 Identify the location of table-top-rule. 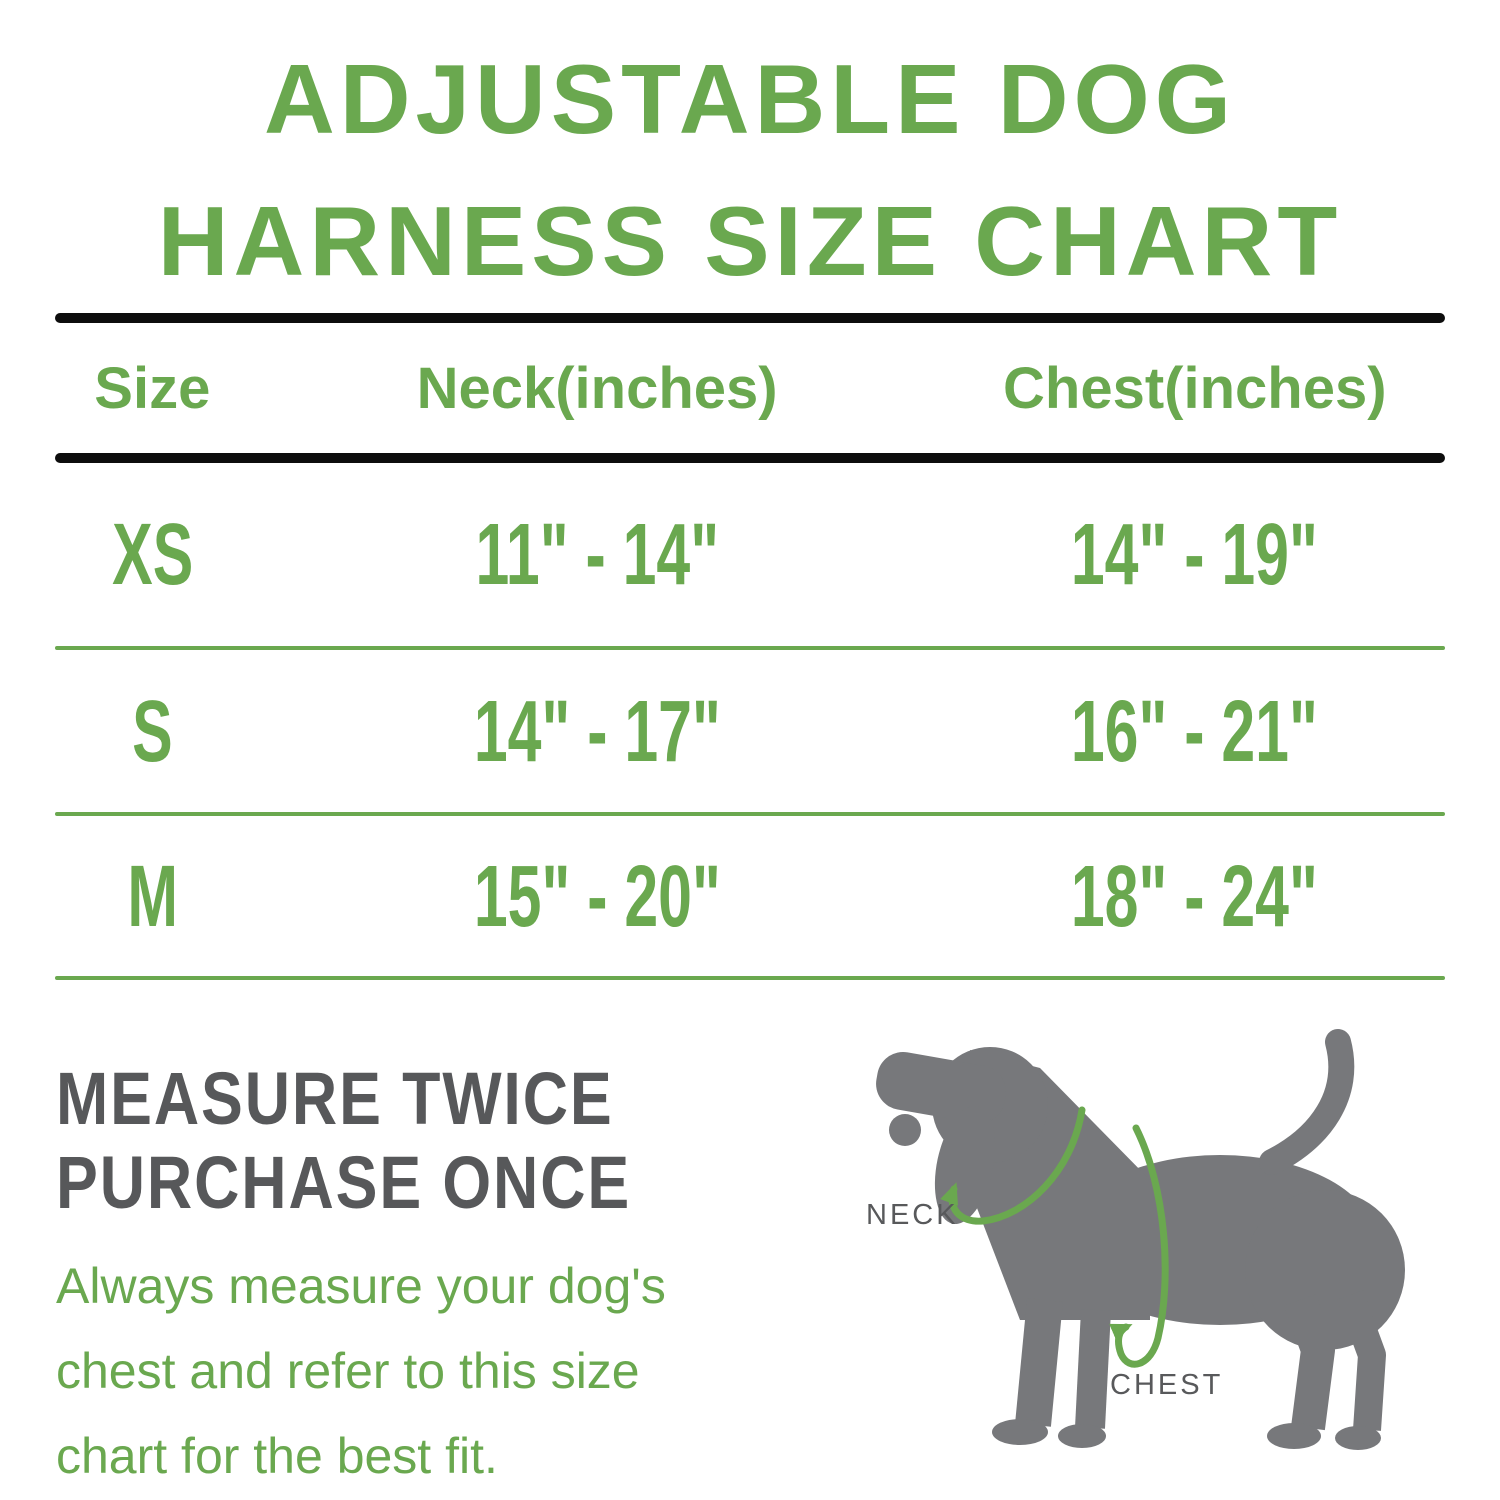
(750, 318).